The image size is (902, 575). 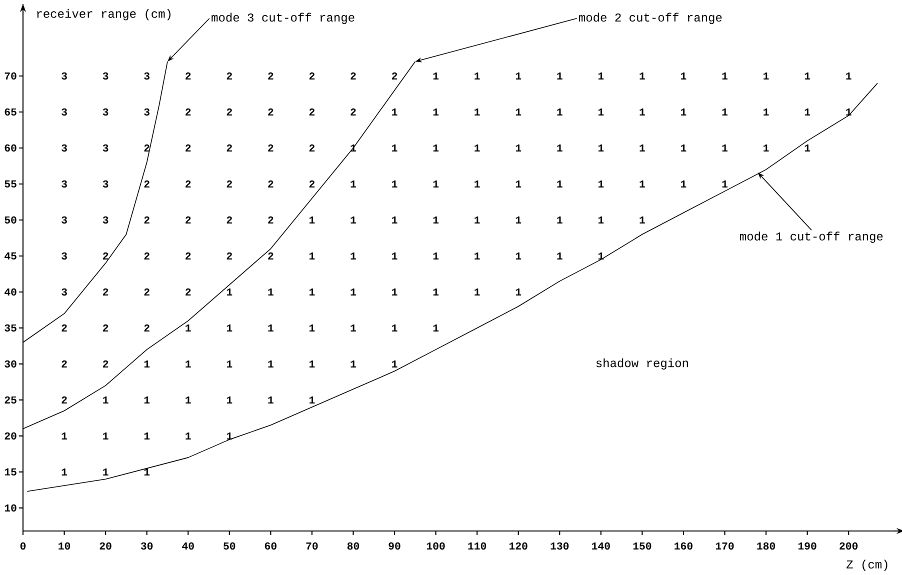 I want to click on x-tick-label: 70, so click(x=312, y=546).